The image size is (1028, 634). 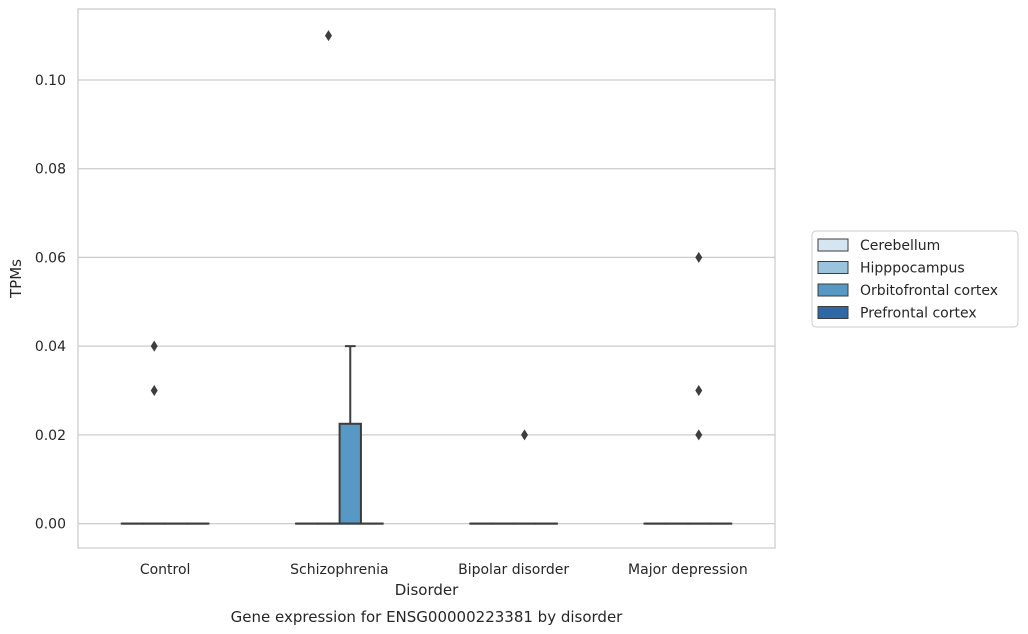 What do you see at coordinates (900, 246) in the screenshot?
I see `legend-label: Cerebellum` at bounding box center [900, 246].